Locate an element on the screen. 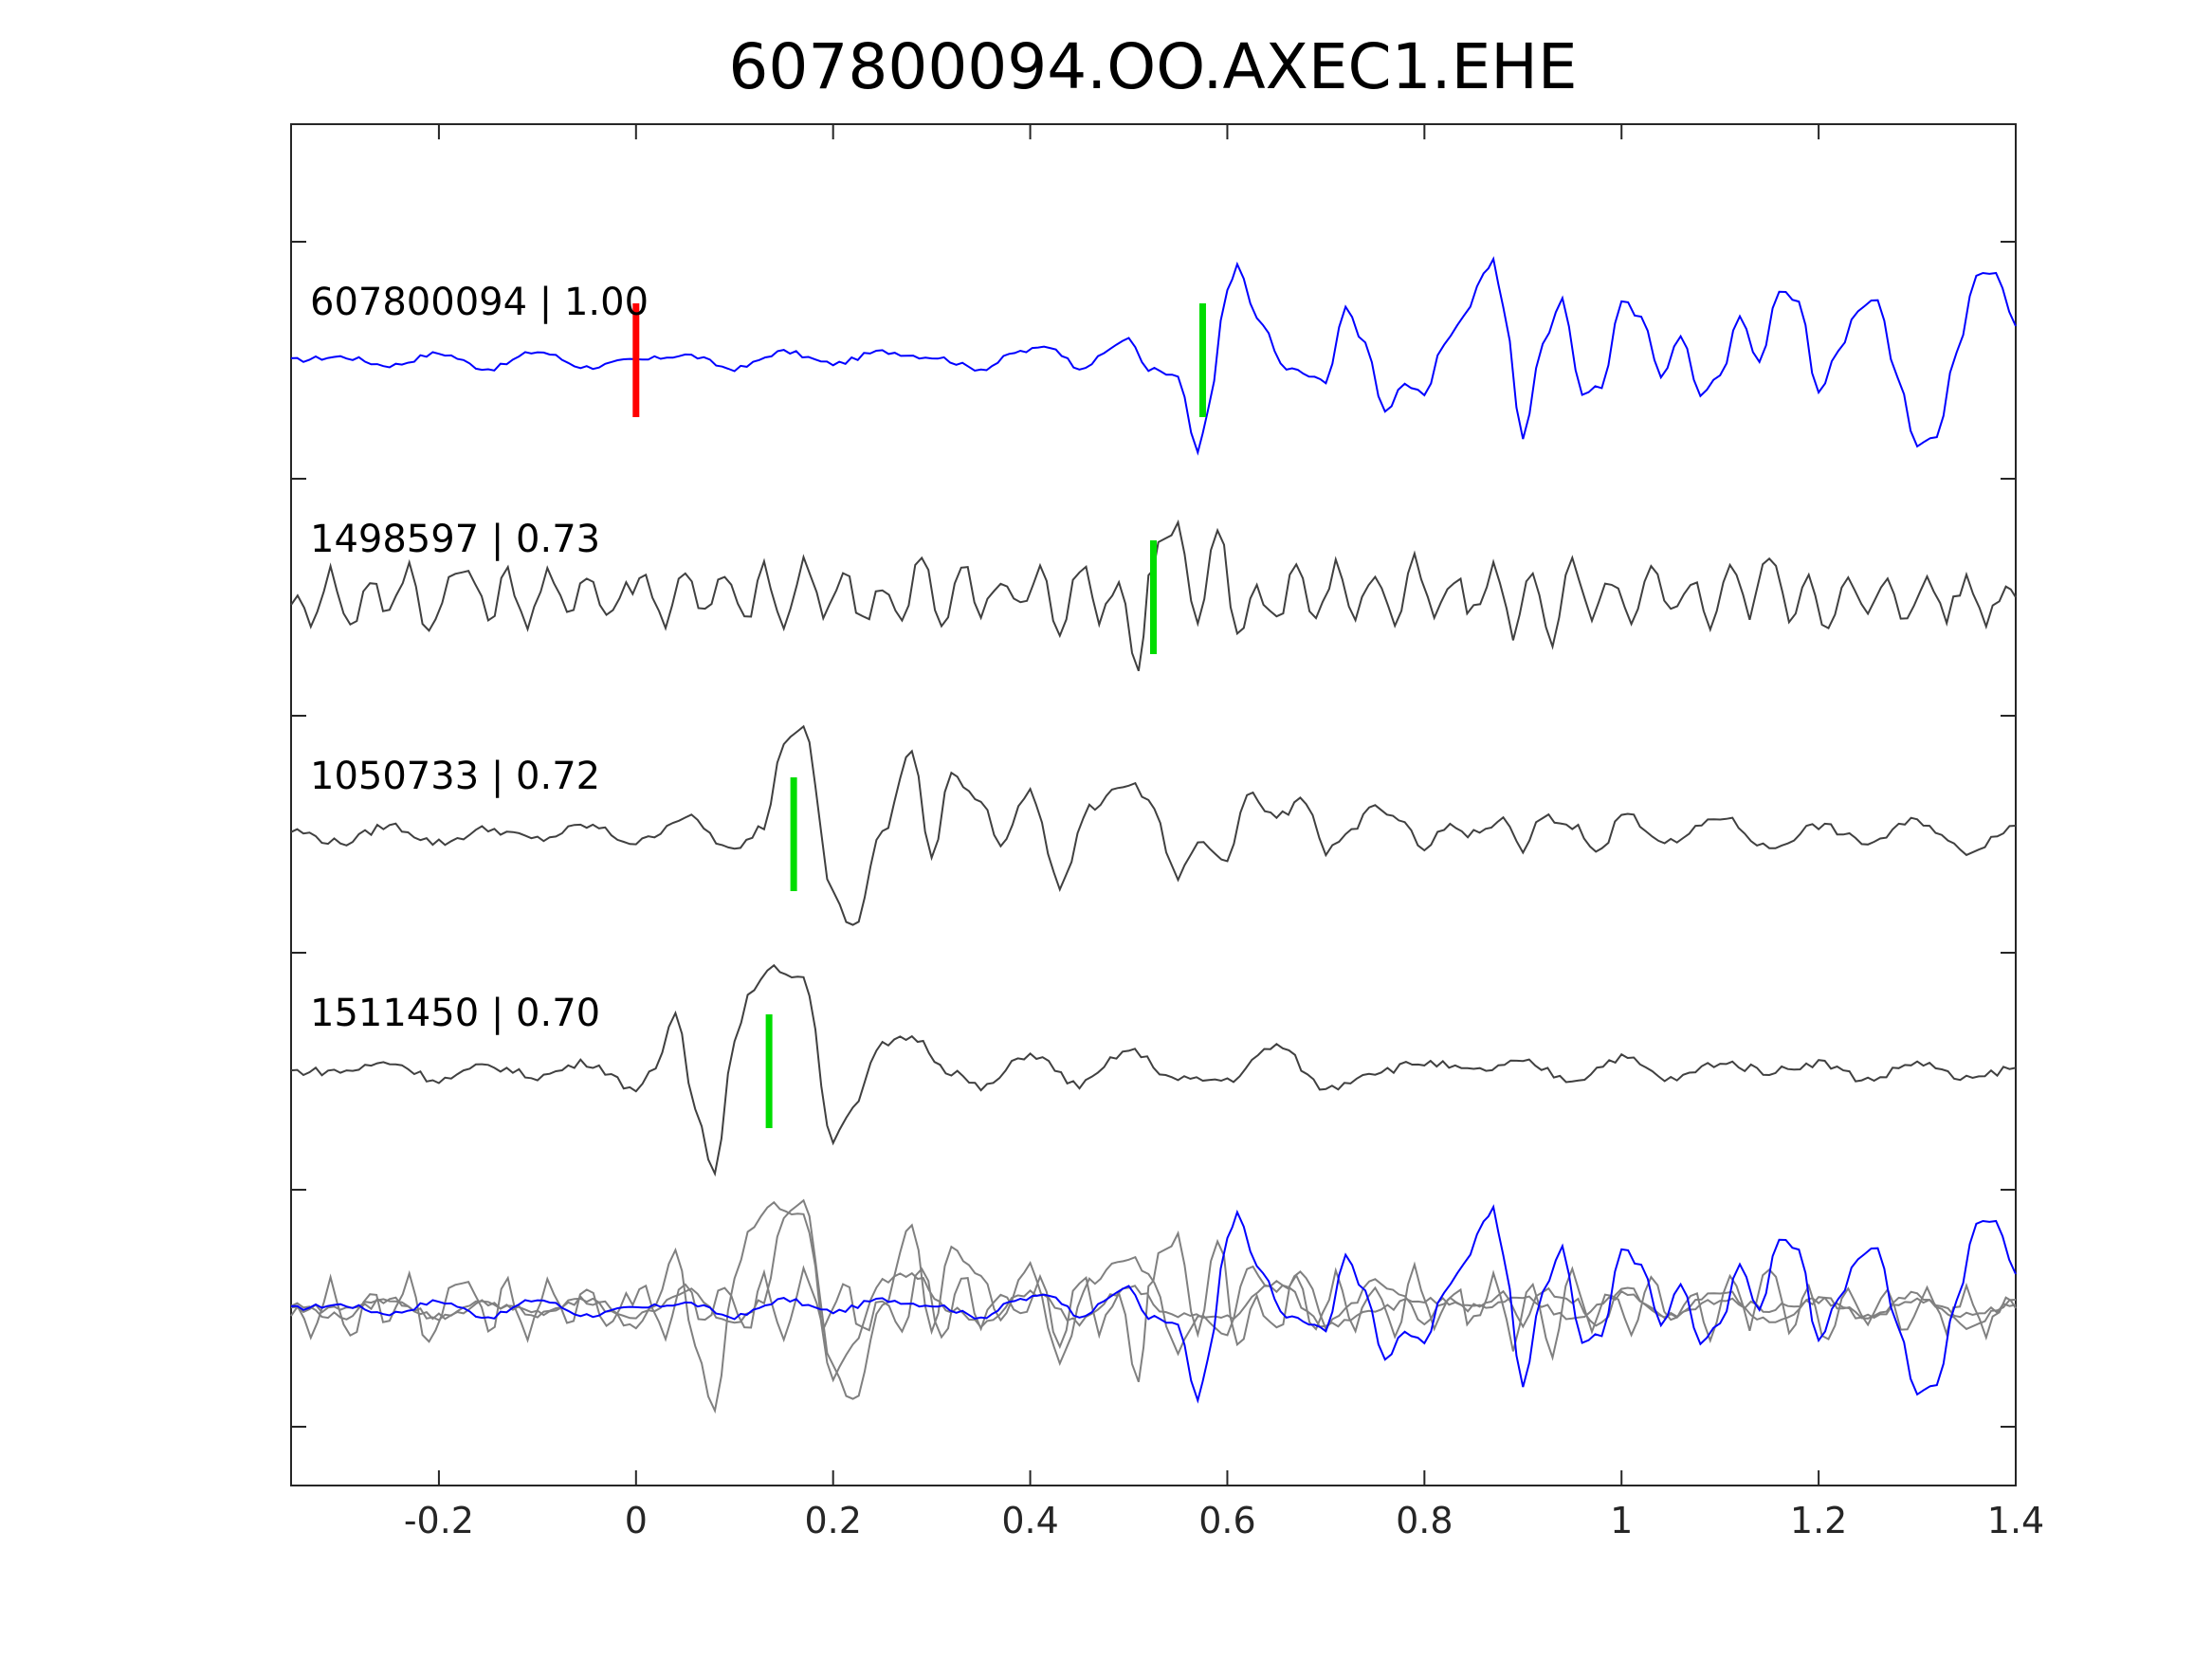 Image resolution: width=2212 pixels, height=1659 pixels. x-tick-label: 0.8 is located at coordinates (1424, 1520).